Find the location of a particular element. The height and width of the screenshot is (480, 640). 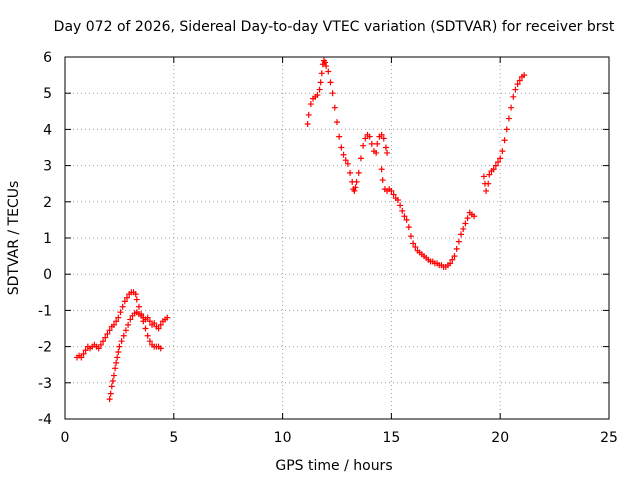

x-tick-label: 5 is located at coordinates (173, 438).